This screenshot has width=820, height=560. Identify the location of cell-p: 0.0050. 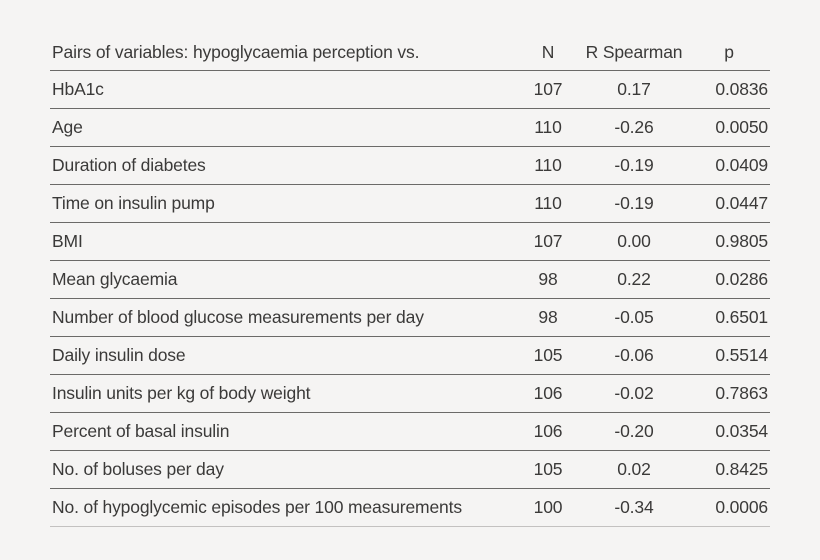
(729, 127).